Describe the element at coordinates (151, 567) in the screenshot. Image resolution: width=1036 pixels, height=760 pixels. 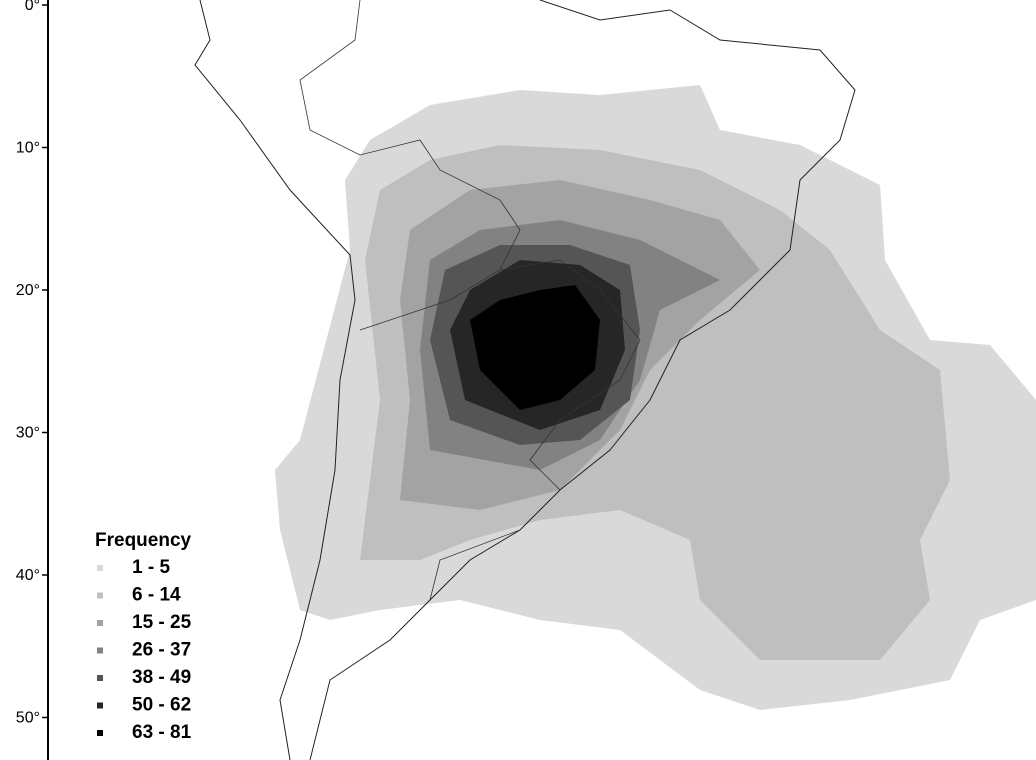
I see `legend-label: 1 - 5` at that location.